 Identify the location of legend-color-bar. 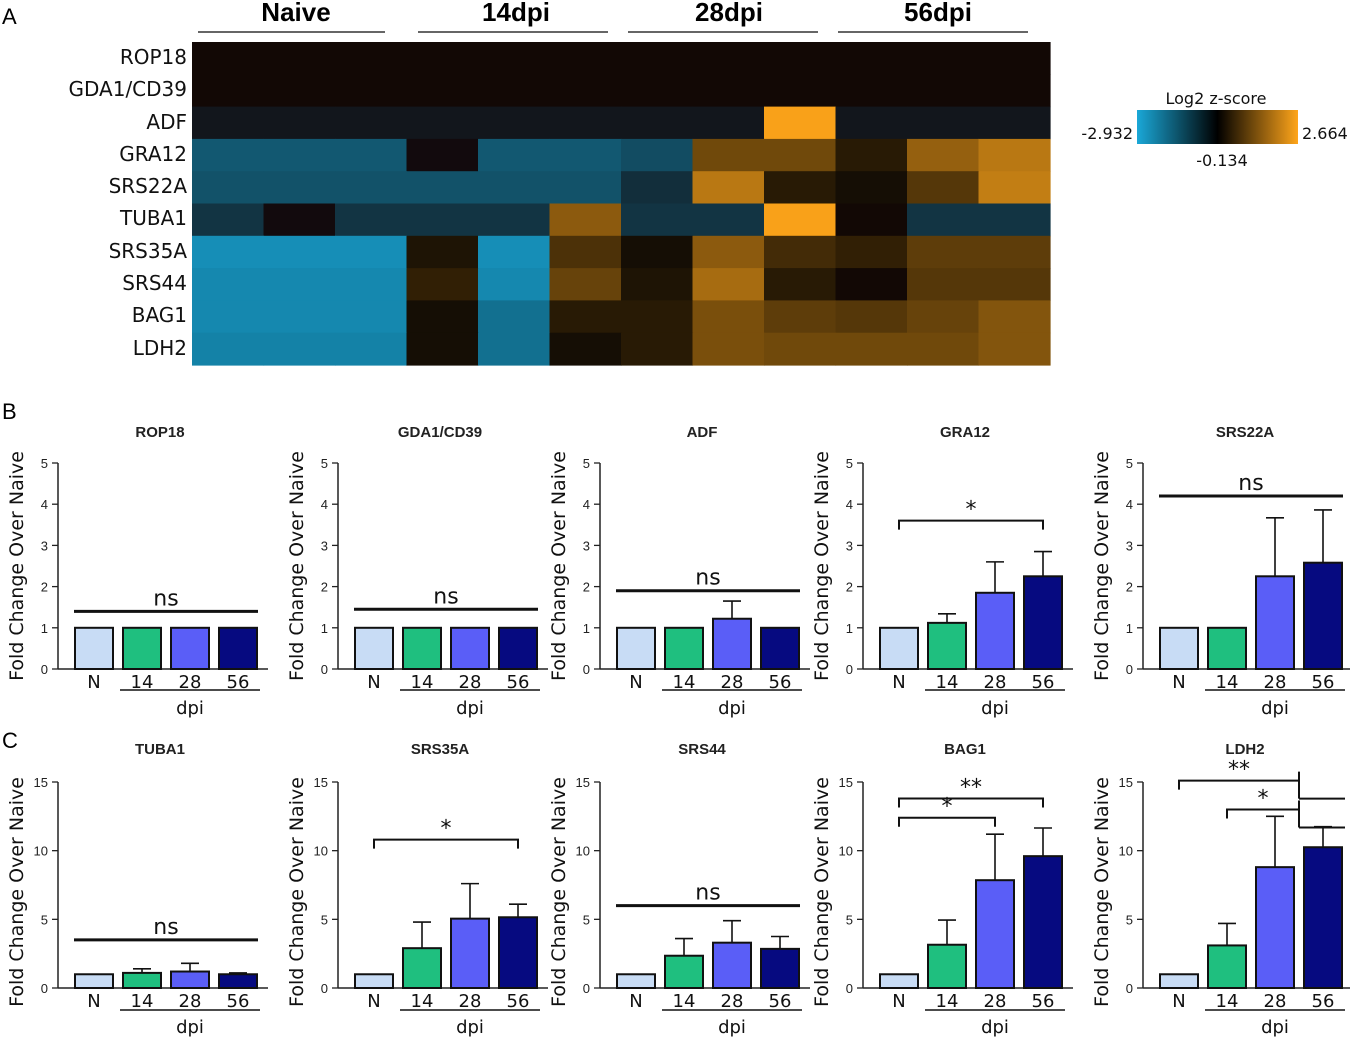
(1217, 127).